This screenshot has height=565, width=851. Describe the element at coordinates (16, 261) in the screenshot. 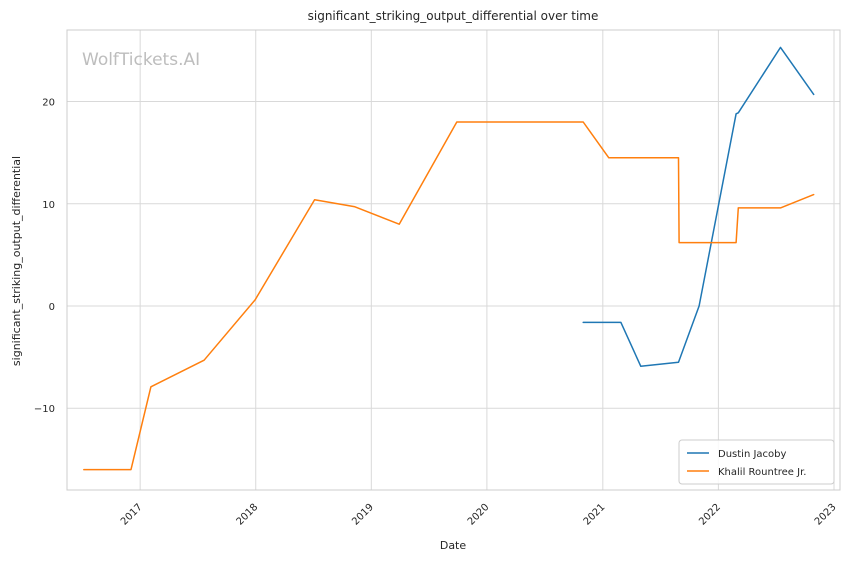

I see `y-axis-label: significant_striking_output_differential` at that location.